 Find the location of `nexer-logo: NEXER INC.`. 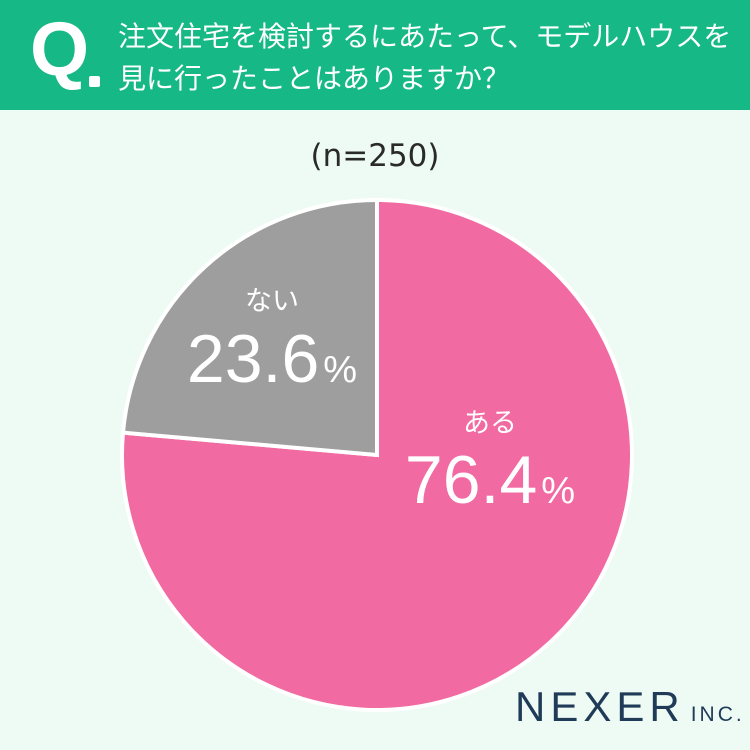

nexer-logo: NEXER INC. is located at coordinates (630, 707).